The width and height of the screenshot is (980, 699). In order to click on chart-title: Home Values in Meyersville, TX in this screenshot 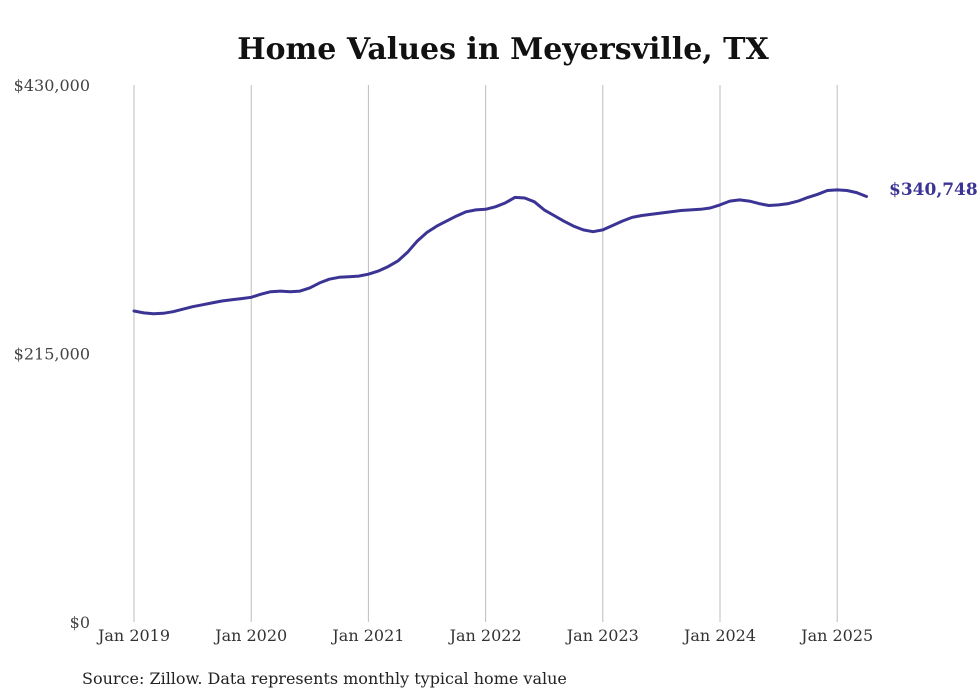, I will do `click(503, 49)`.